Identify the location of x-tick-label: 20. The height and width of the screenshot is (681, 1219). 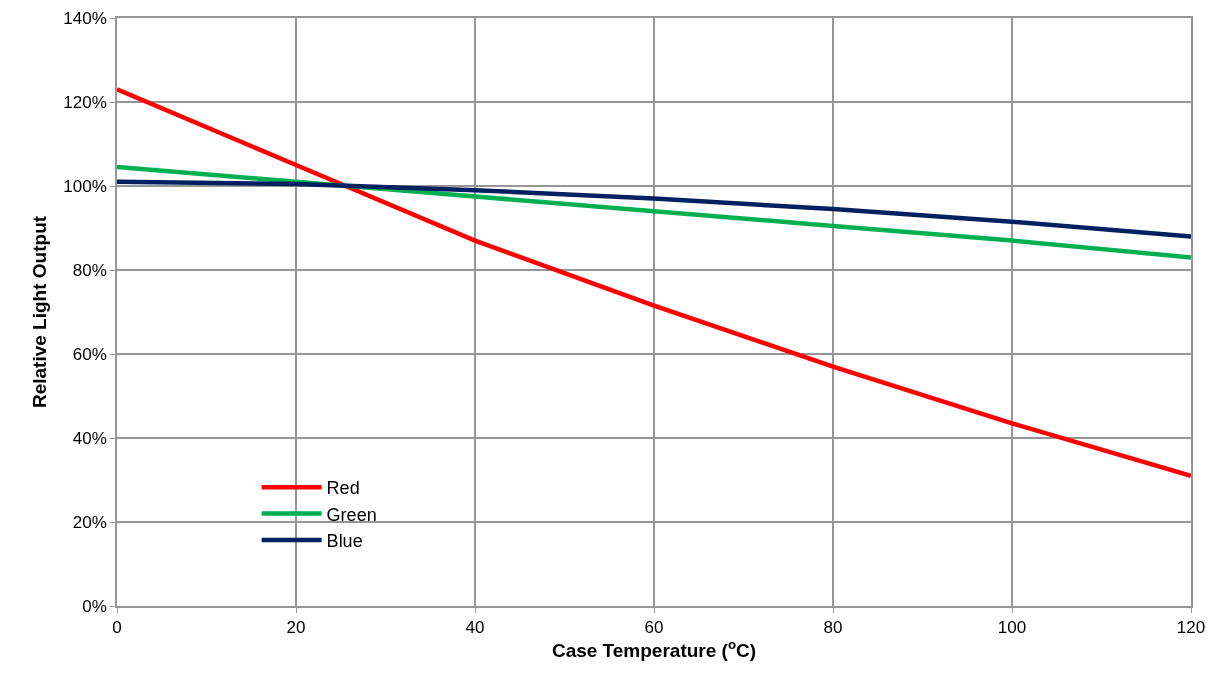
(296, 628).